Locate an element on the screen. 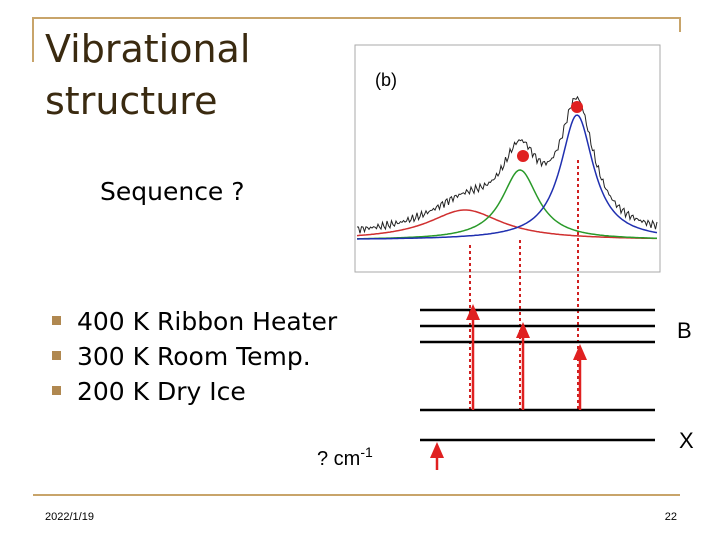 The height and width of the screenshot is (540, 720). title-line: Vibrational is located at coordinates (147, 49).